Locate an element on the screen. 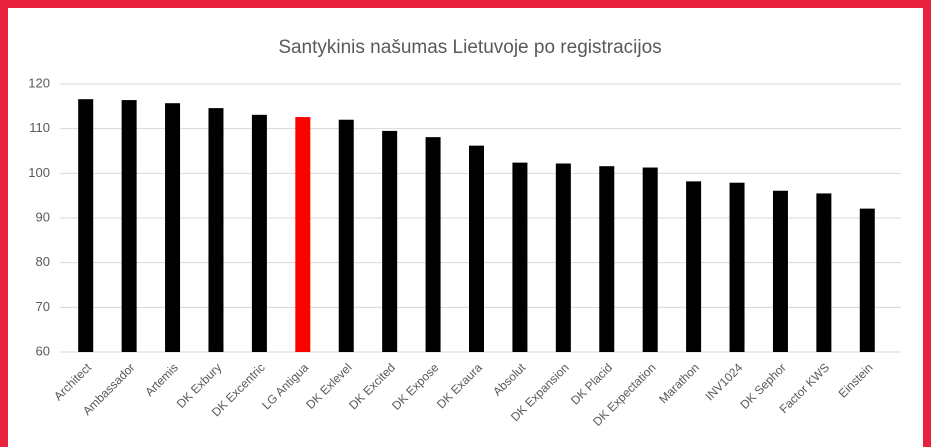 The width and height of the screenshot is (931, 447). y-tick-label: 120 is located at coordinates (39, 82).